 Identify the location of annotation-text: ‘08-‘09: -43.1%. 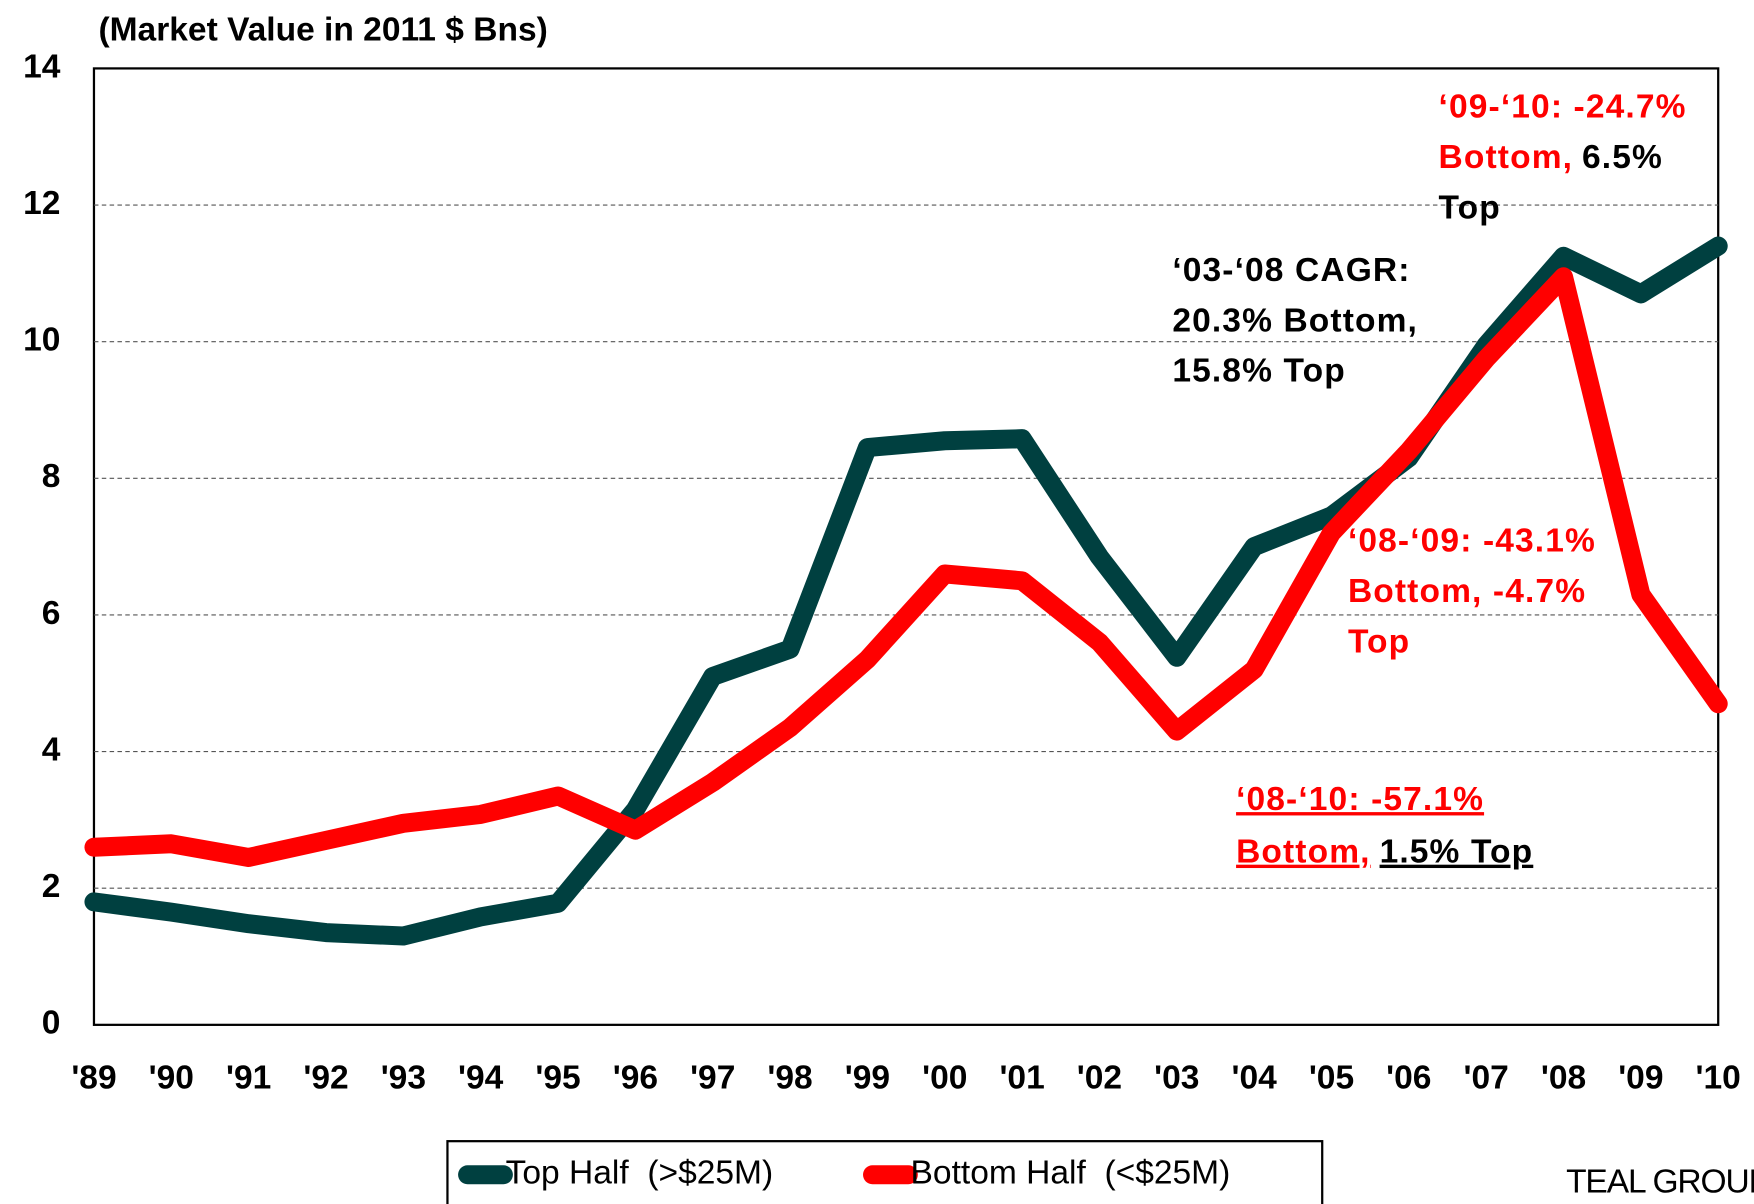
(1472, 541).